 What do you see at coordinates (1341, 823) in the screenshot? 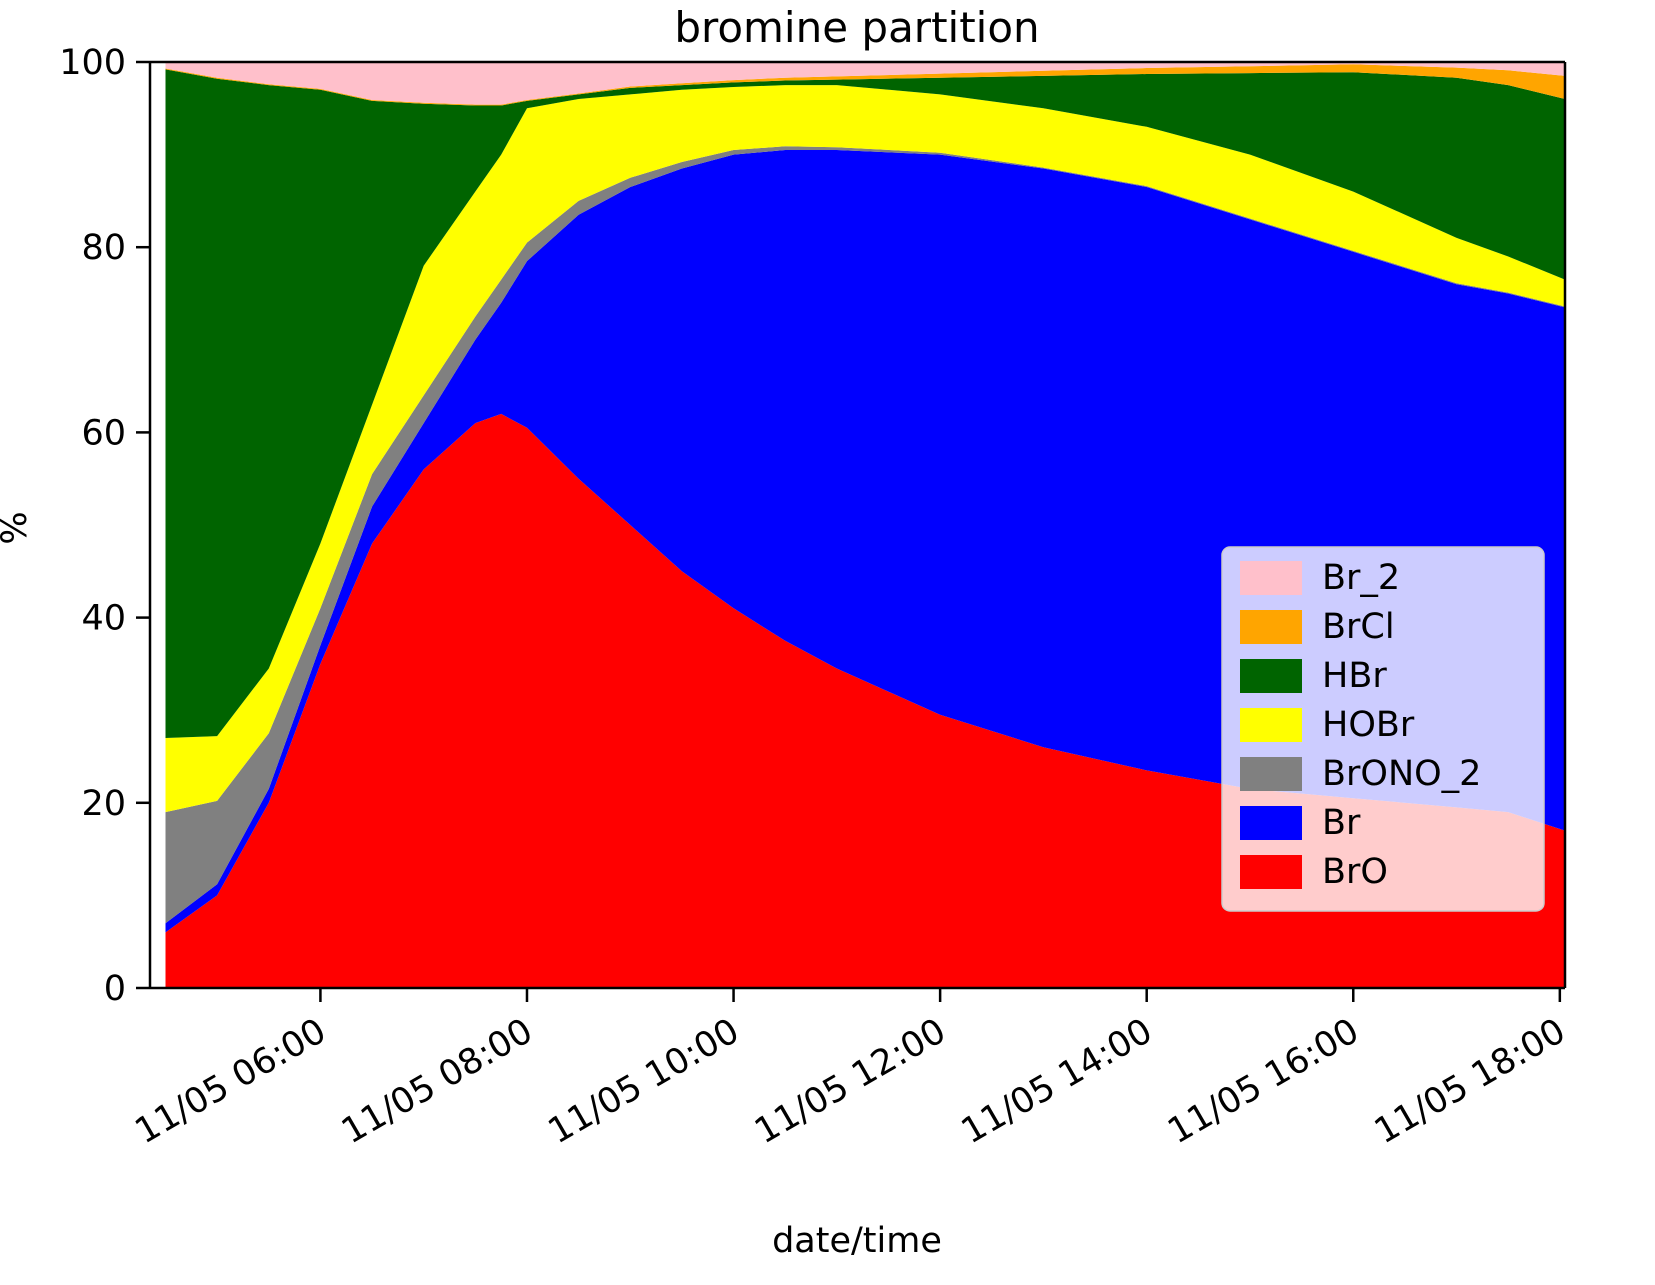
I see `legend-label-Br: Br` at bounding box center [1341, 823].